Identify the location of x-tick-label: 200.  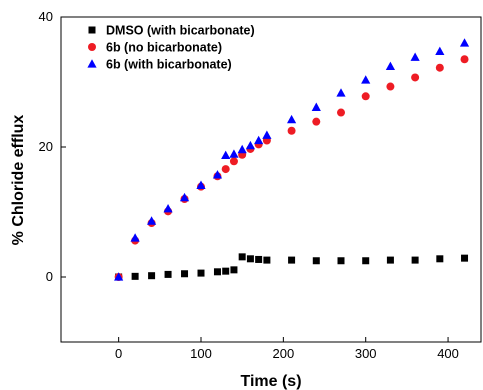
(284, 353).